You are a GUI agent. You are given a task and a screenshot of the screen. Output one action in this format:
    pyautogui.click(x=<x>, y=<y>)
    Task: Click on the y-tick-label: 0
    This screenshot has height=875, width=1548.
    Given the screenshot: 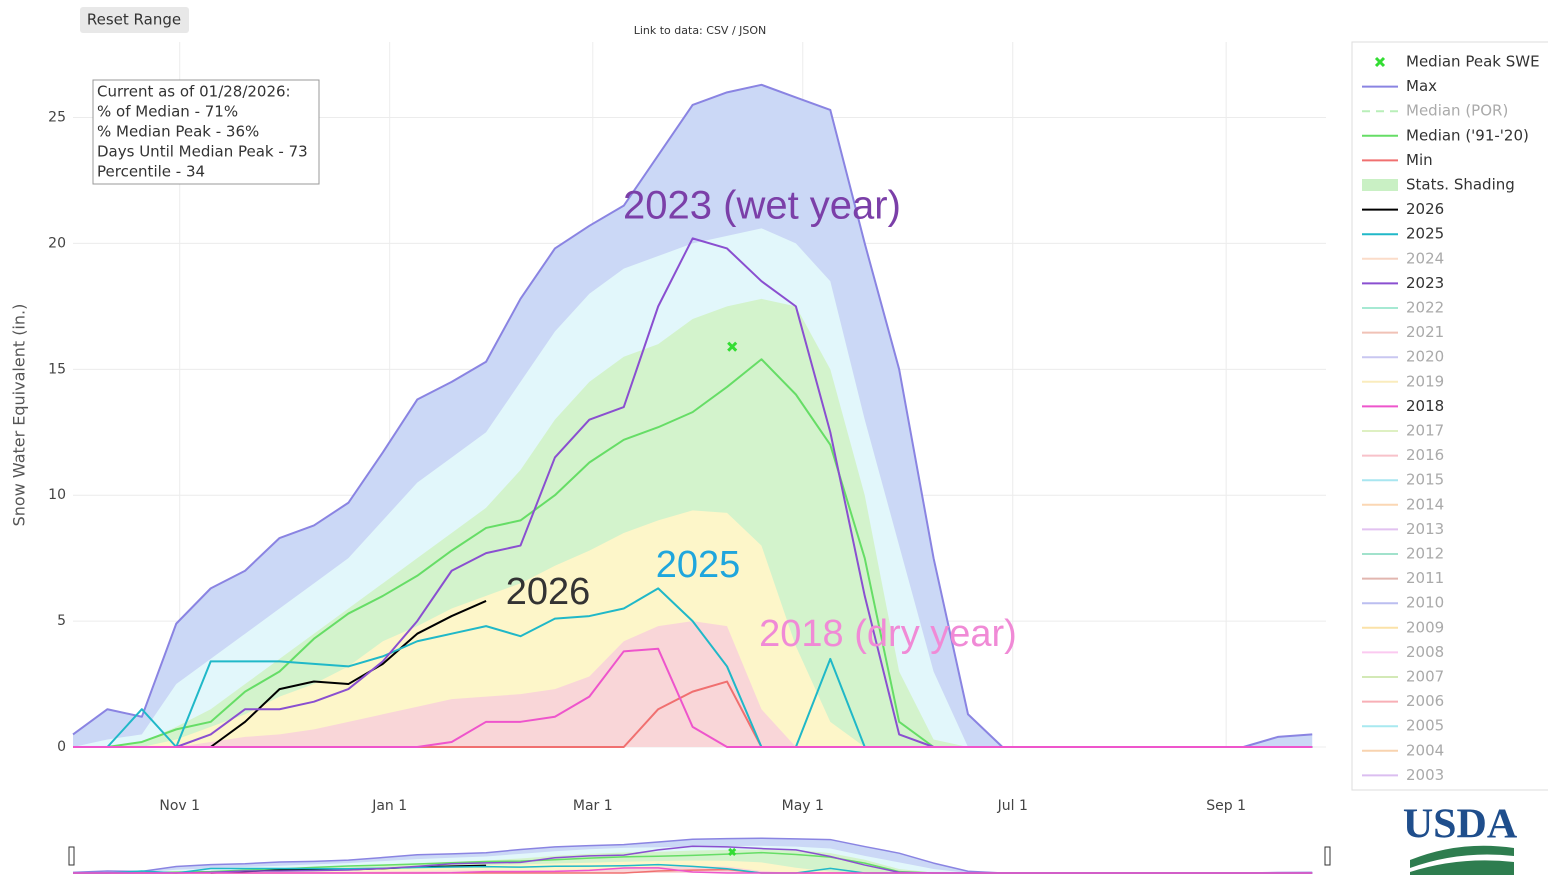 What is the action you would take?
    pyautogui.click(x=61, y=747)
    